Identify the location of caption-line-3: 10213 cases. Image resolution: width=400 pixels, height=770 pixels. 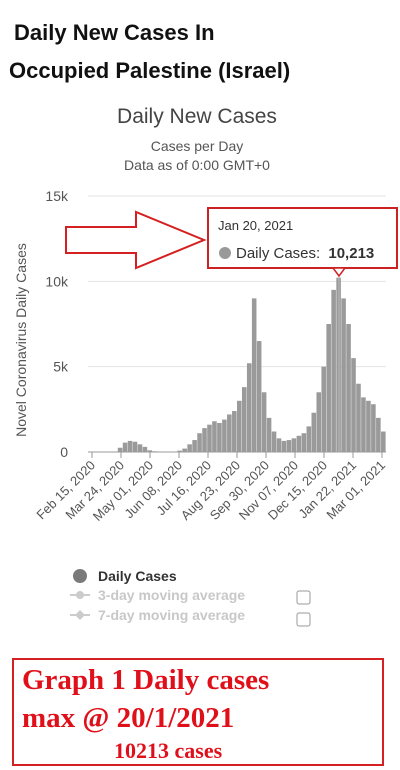
(168, 750).